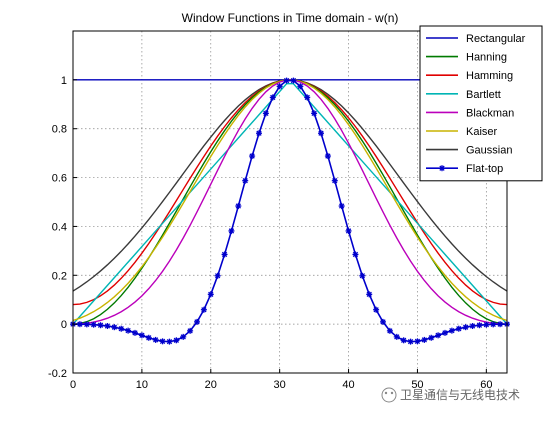  I want to click on legend-label: Hamming, so click(489, 76).